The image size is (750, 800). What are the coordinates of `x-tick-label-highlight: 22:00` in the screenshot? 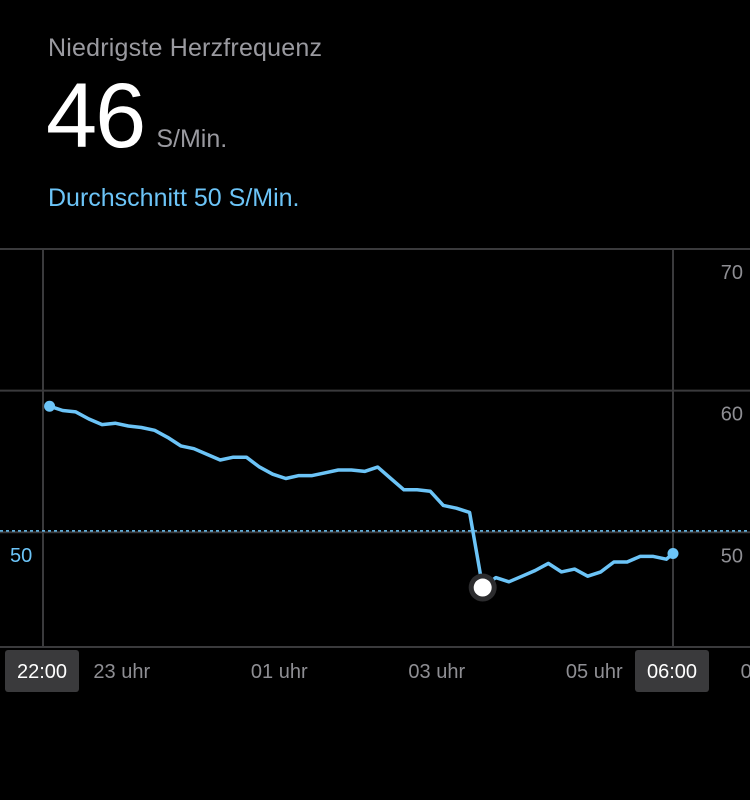 It's located at (42, 672).